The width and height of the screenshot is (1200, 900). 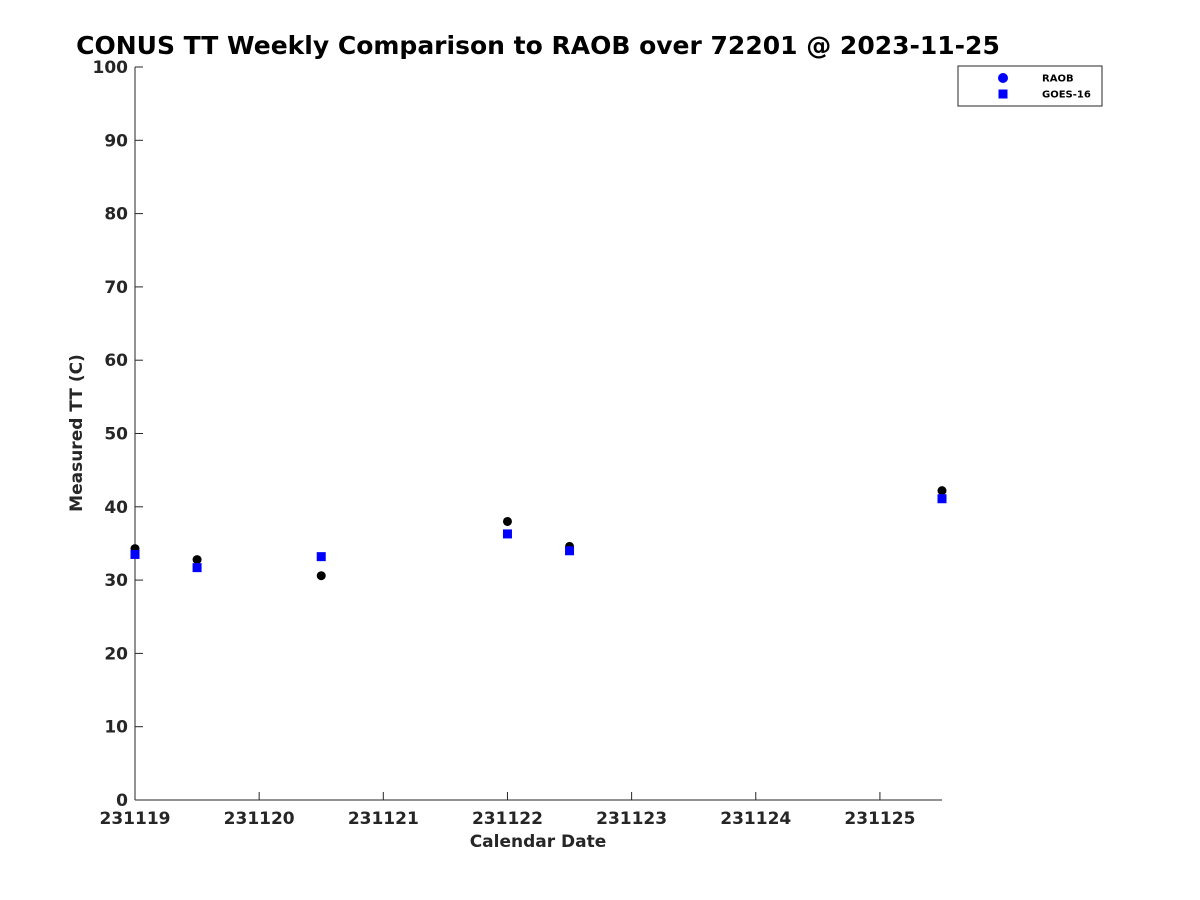 What do you see at coordinates (135, 819) in the screenshot?
I see `x-tick-label: 231119` at bounding box center [135, 819].